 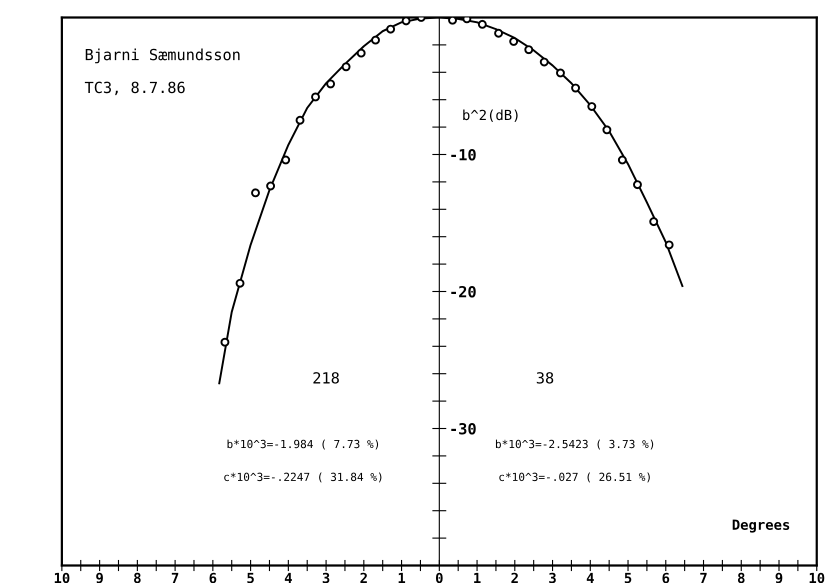 I want to click on annotation: 38, so click(x=545, y=378).